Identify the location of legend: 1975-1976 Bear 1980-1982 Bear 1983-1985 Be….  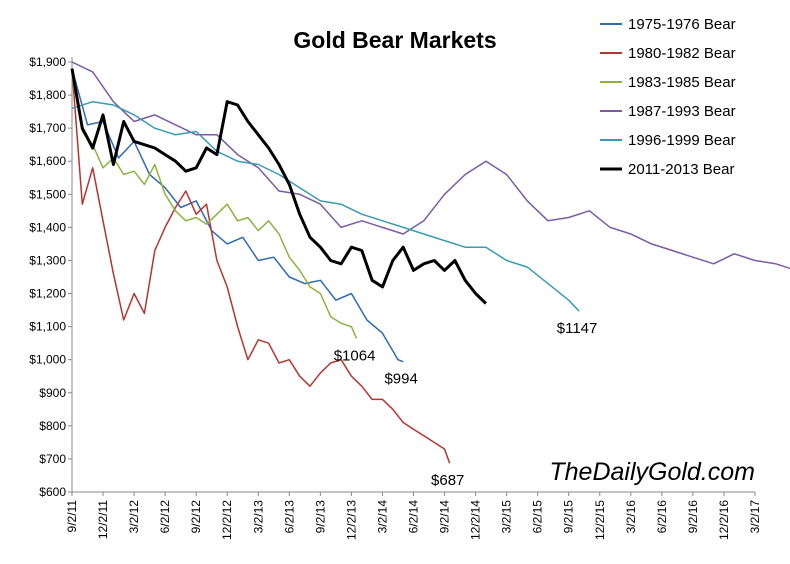
(668, 97).